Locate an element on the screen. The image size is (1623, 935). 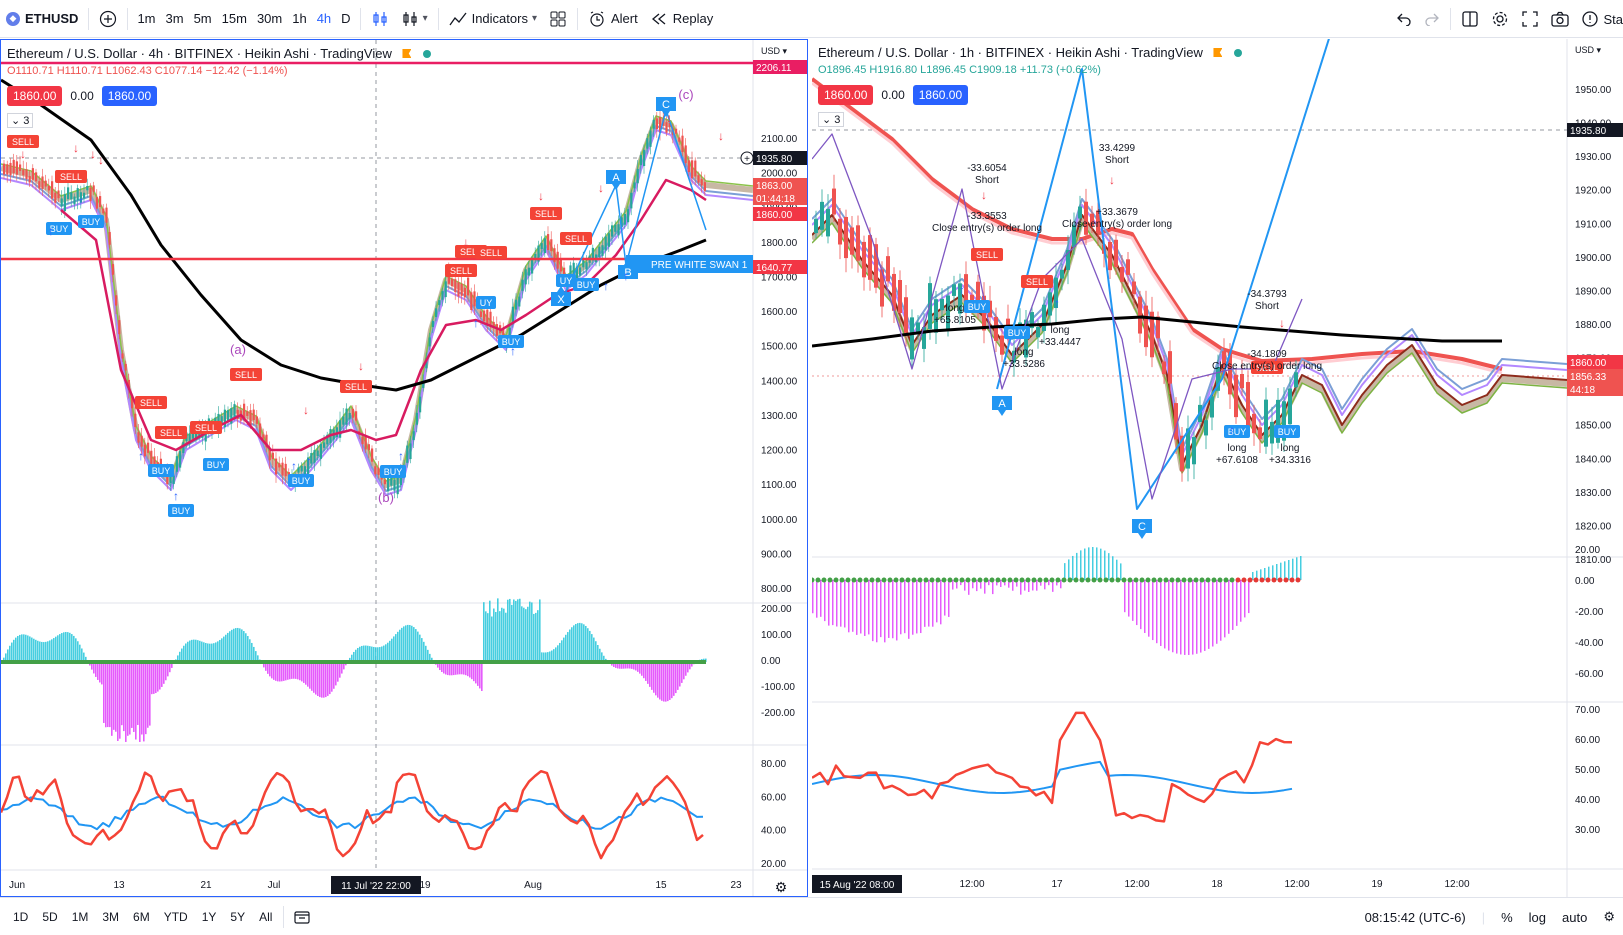
timeframe-1h: 1h is located at coordinates (299, 18).